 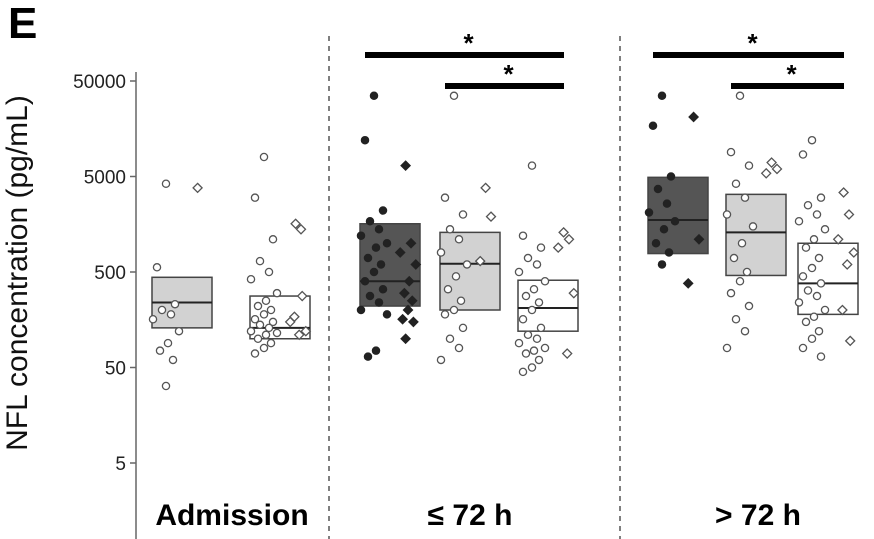 I want to click on y-tick-label: 5000, so click(x=105, y=178).